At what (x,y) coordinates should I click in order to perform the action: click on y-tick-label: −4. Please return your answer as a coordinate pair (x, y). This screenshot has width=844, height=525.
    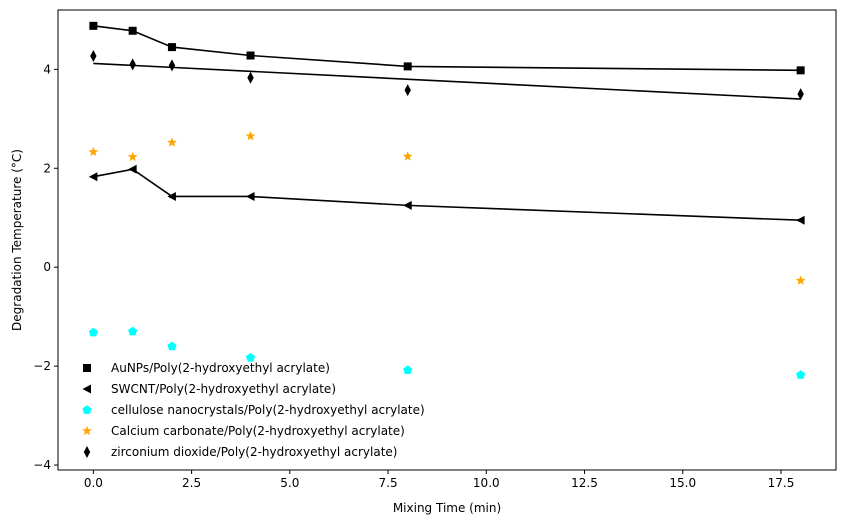
    Looking at the image, I should click on (42, 465).